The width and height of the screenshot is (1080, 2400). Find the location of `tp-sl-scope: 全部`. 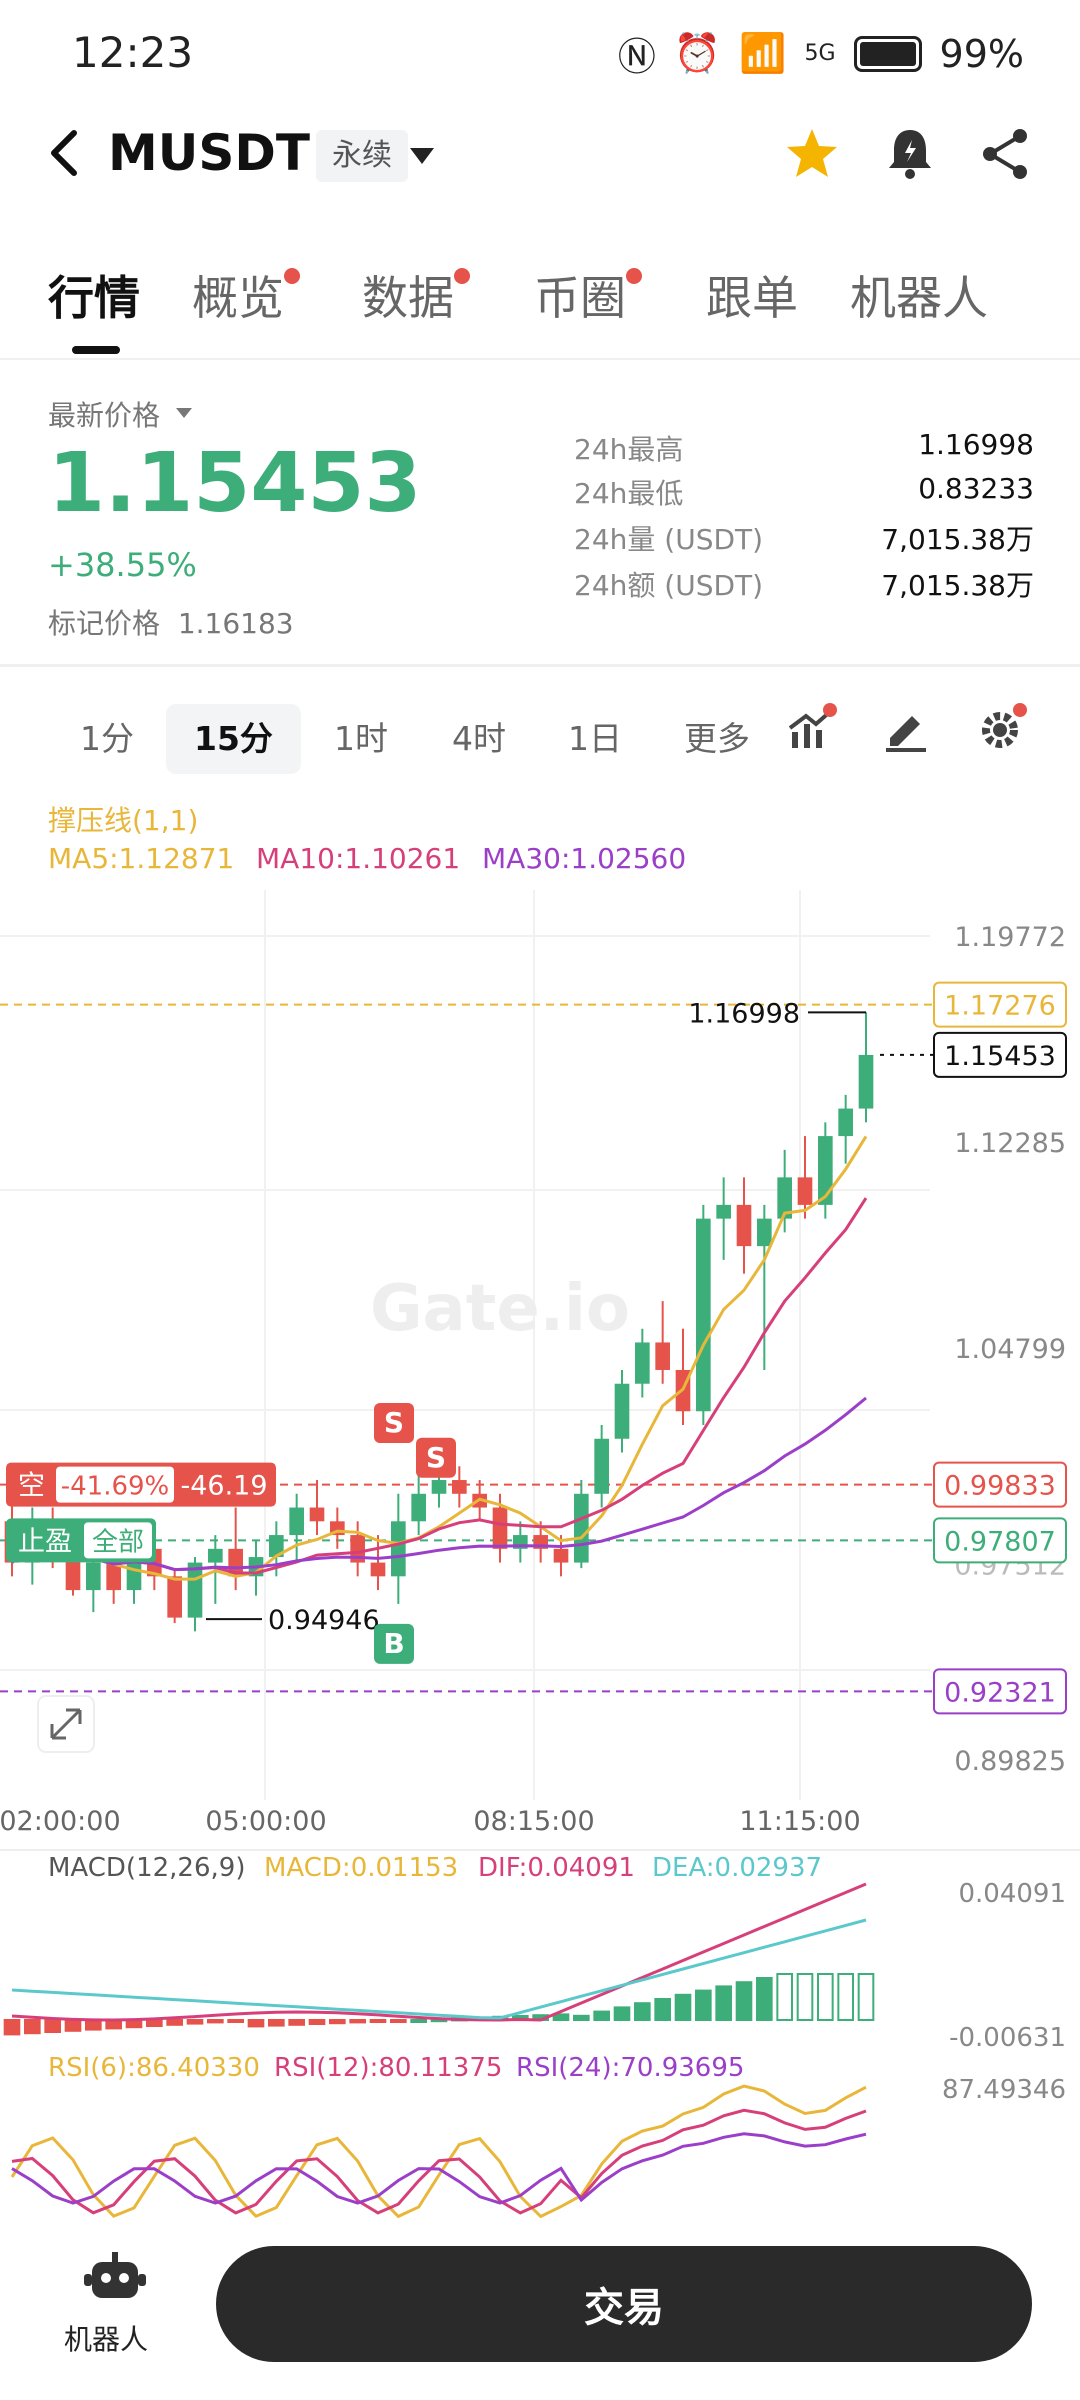

tp-sl-scope: 全部 is located at coordinates (118, 1542).